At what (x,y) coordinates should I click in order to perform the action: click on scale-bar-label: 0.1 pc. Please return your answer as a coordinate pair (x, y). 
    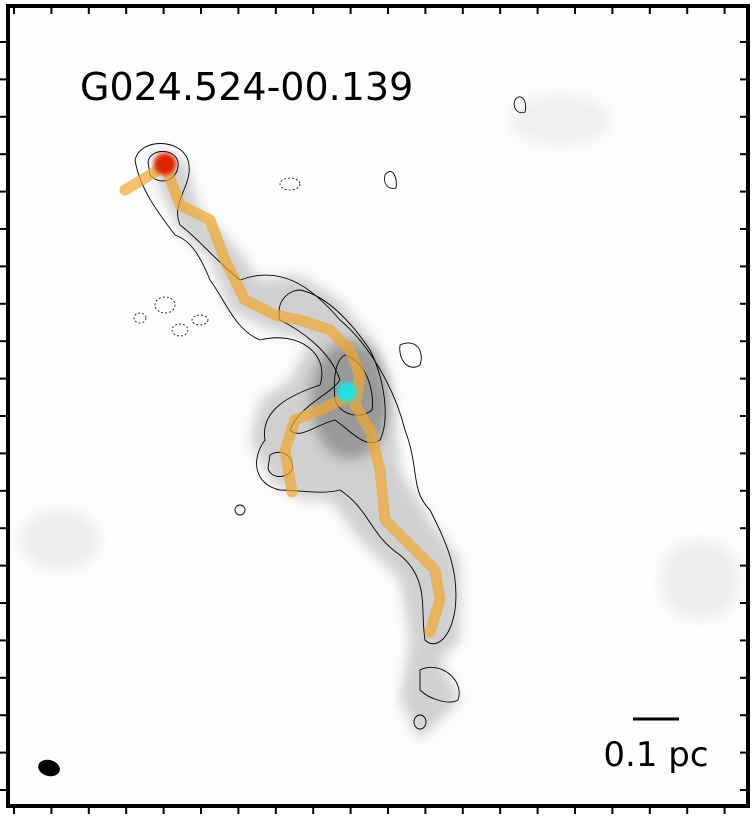
    Looking at the image, I should click on (655, 755).